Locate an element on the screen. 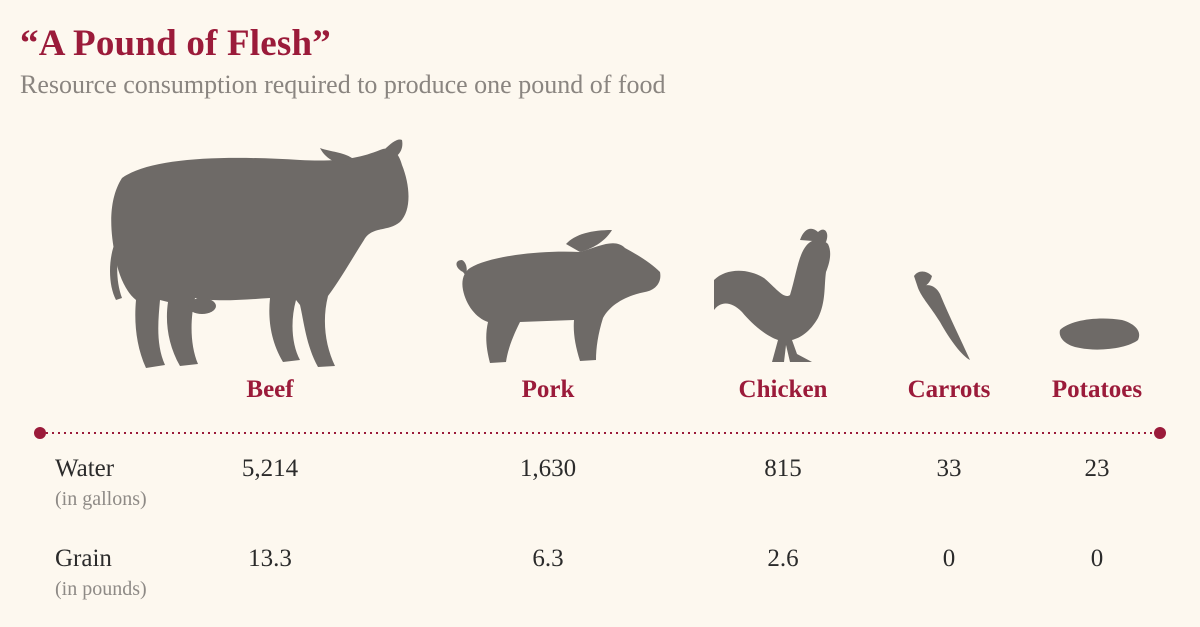  chart-title: “A Pound of Flesh” is located at coordinates (175, 43).